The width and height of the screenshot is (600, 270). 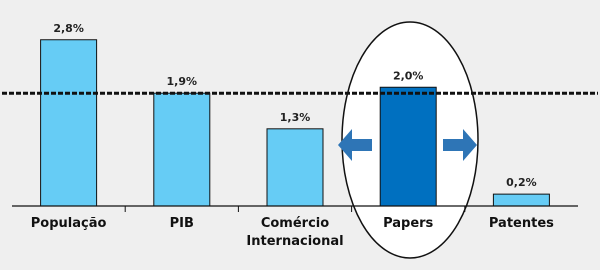 I want to click on value-label: 1,3%, so click(x=295, y=117).